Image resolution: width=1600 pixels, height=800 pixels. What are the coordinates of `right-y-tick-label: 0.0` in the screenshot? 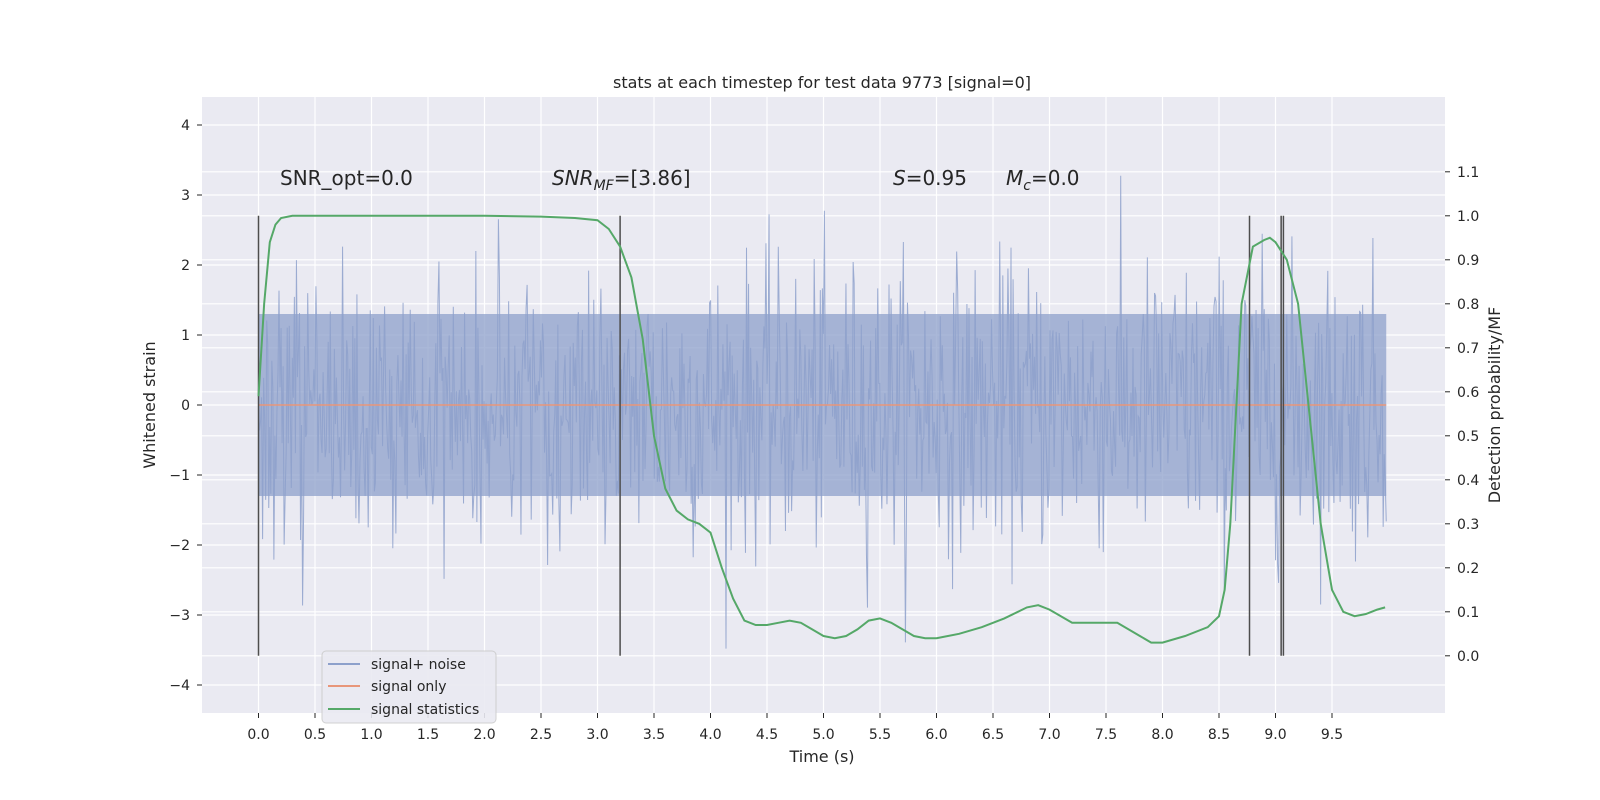 It's located at (1468, 657).